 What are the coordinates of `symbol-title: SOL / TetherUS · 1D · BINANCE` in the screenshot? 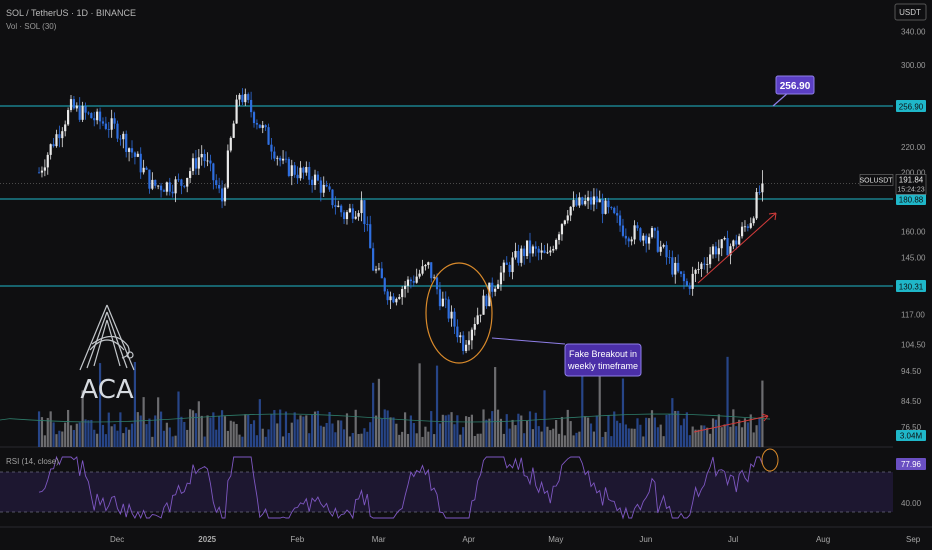 It's located at (71, 13).